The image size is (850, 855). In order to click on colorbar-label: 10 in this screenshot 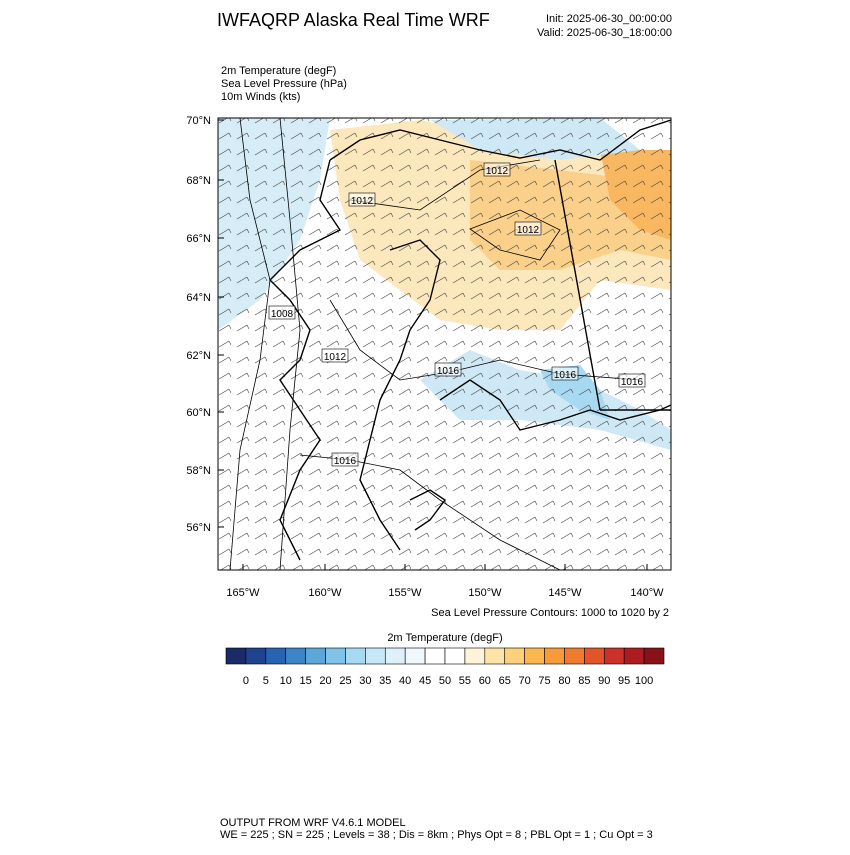, I will do `click(286, 681)`.